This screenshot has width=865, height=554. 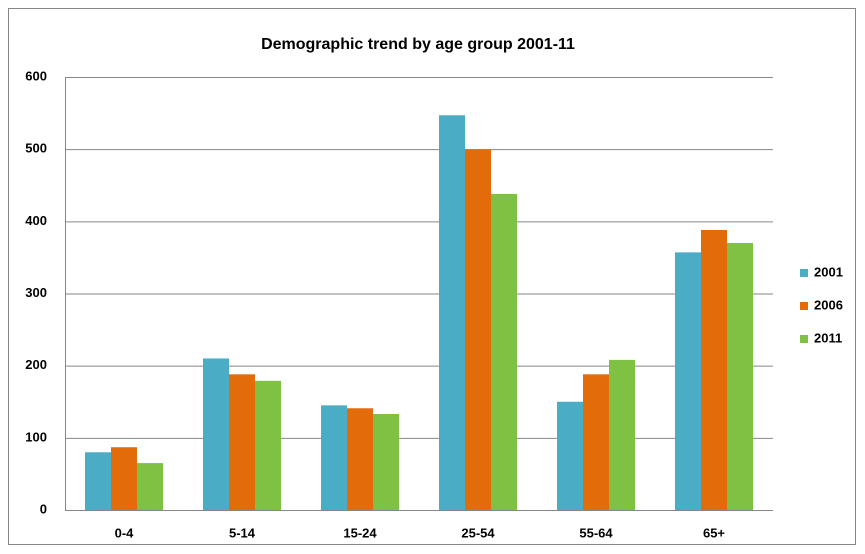 What do you see at coordinates (36, 364) in the screenshot?
I see `y-tick-label: 200` at bounding box center [36, 364].